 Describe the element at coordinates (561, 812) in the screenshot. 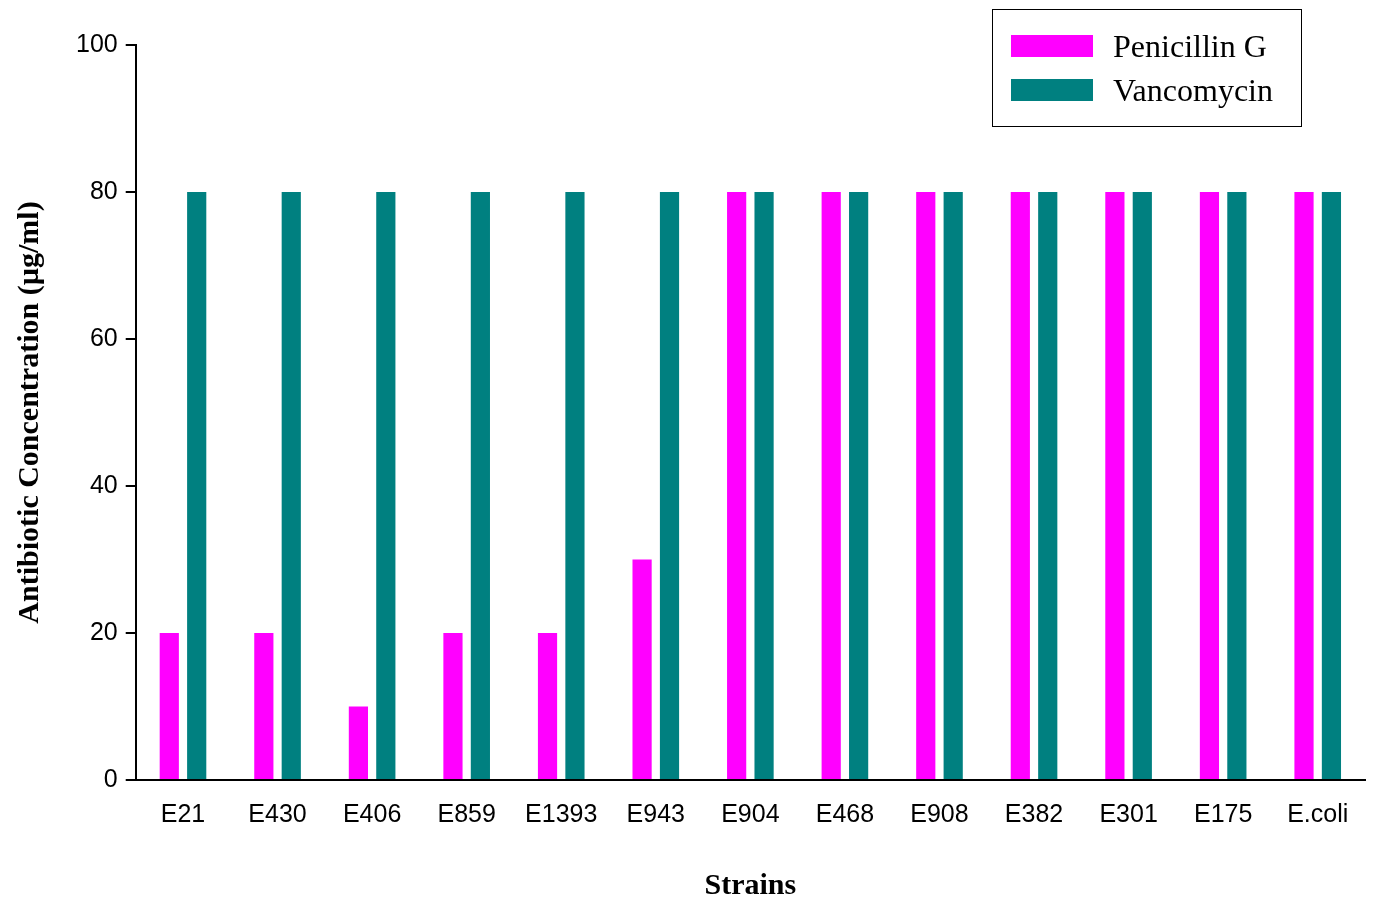

I see `x-tick-label: E1393` at that location.